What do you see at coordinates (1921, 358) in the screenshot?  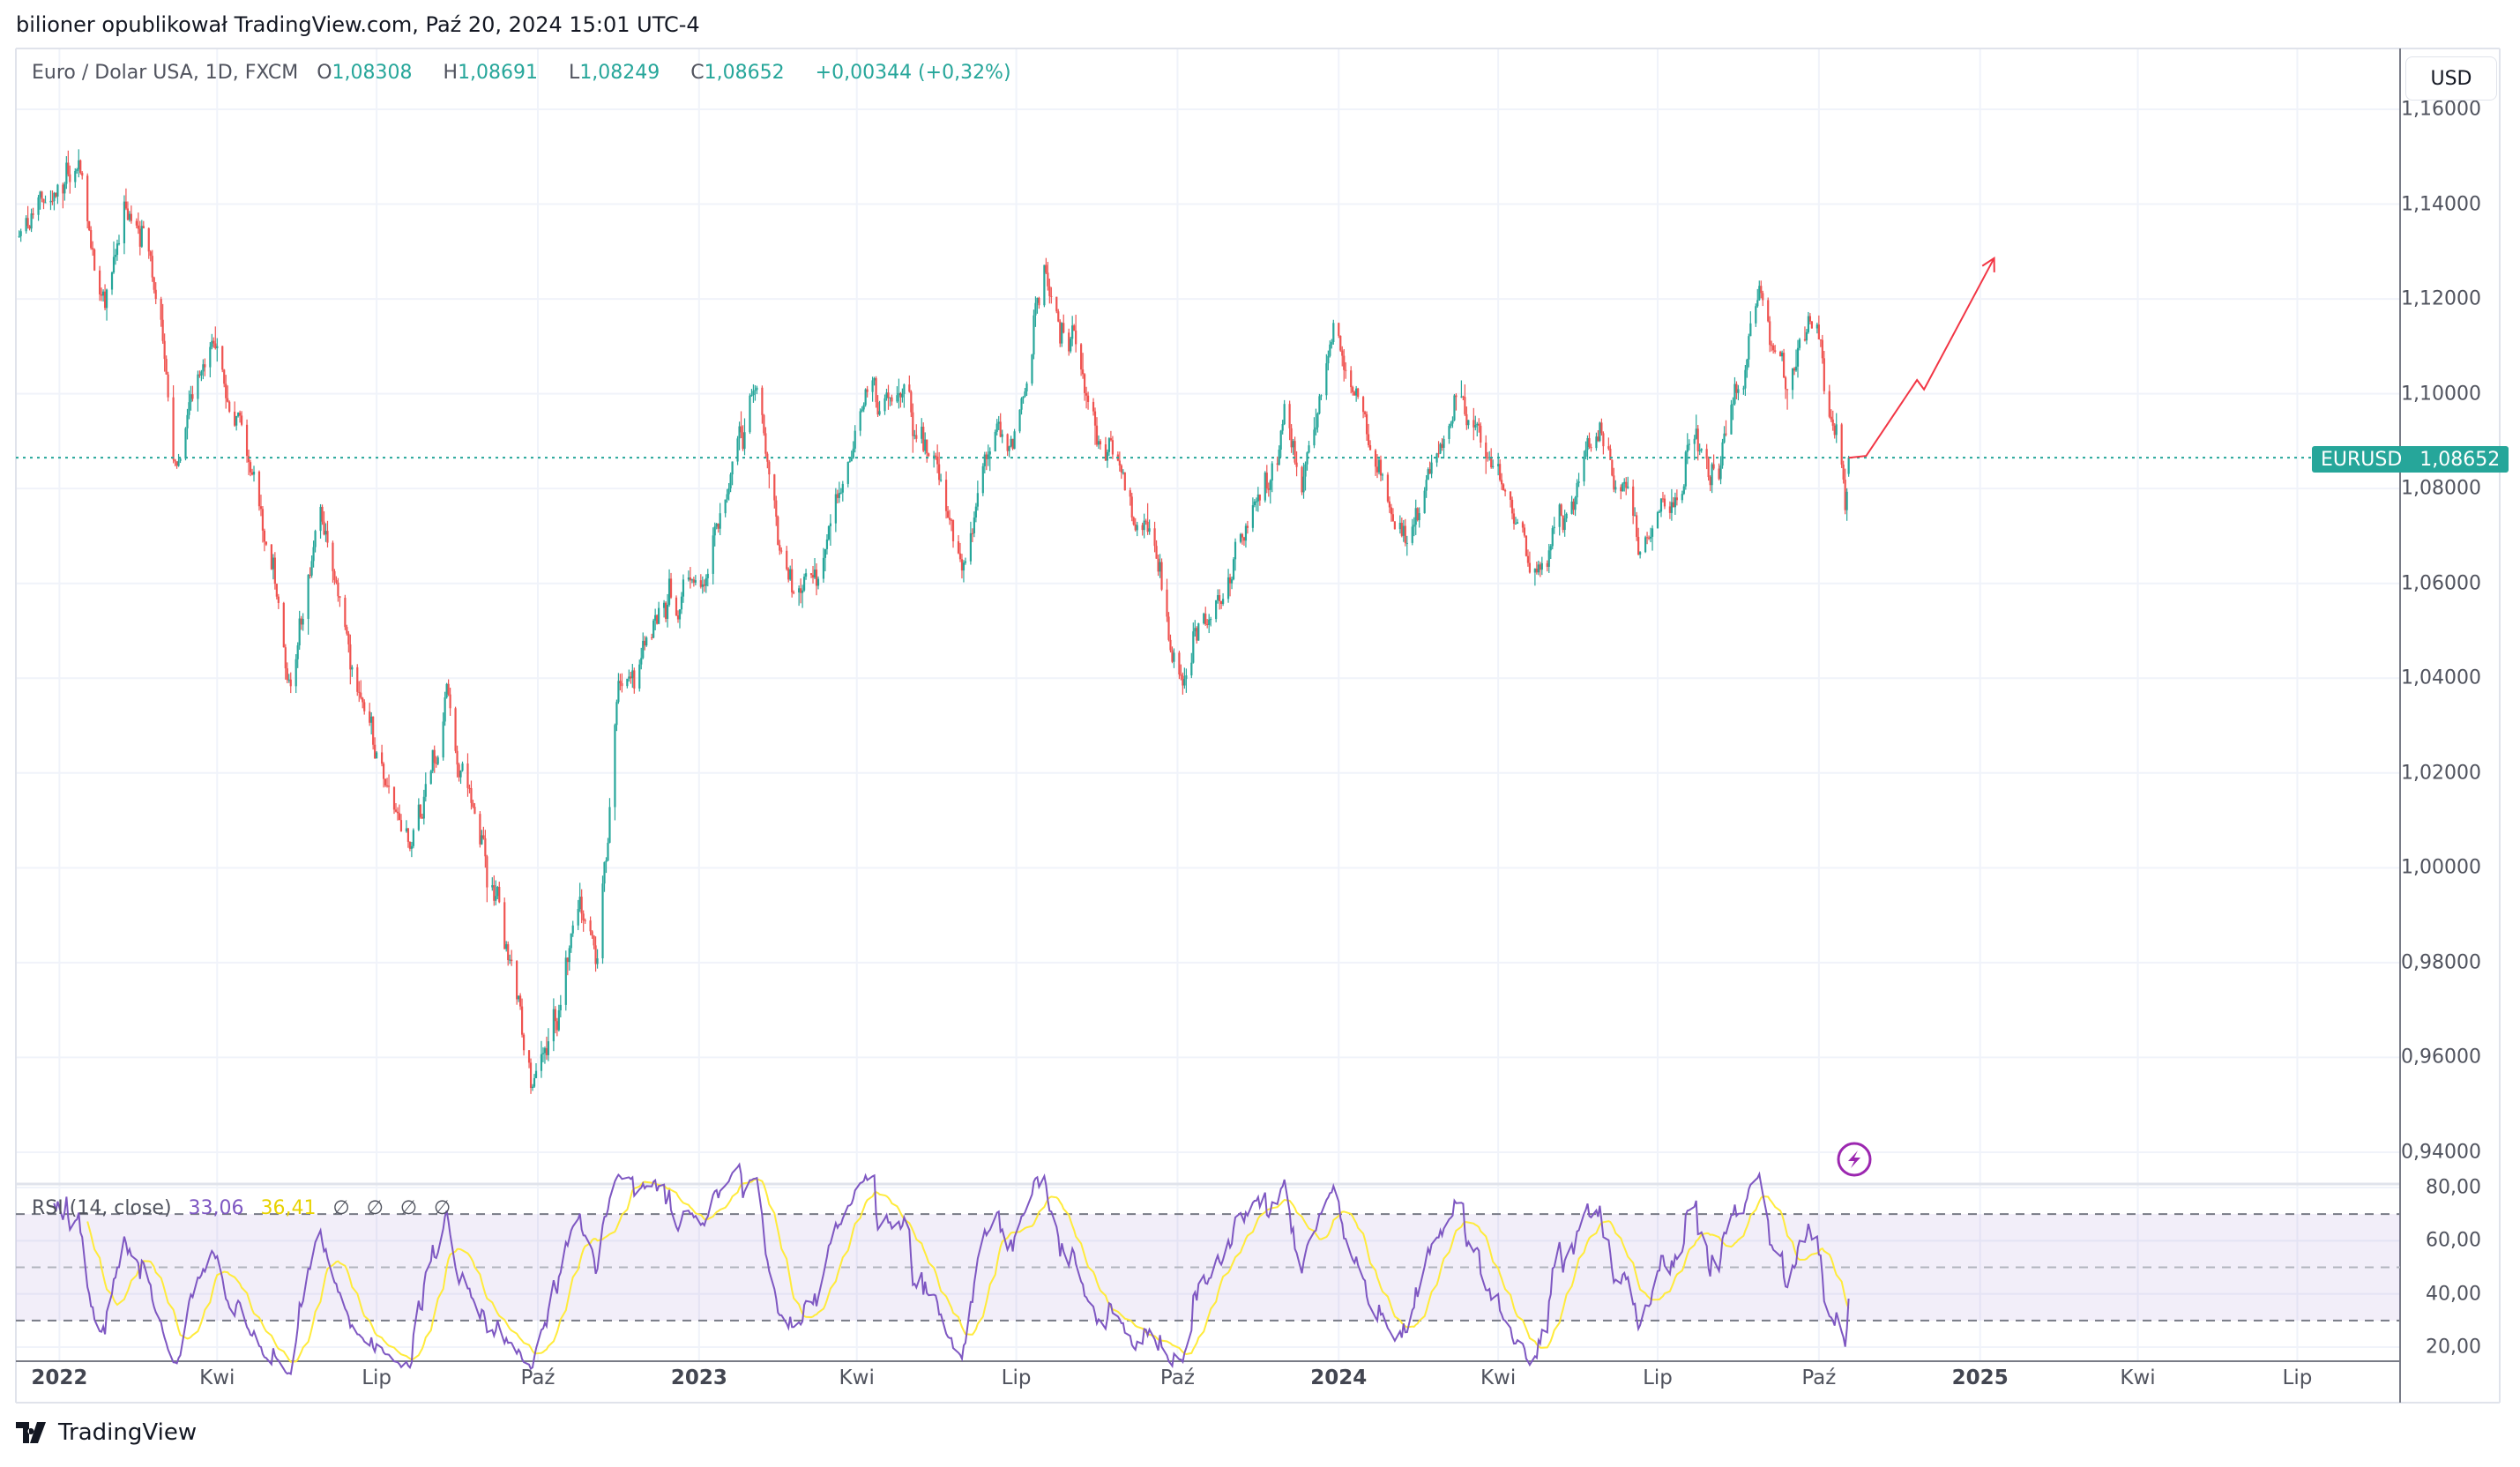 I see `projection-arrow` at bounding box center [1921, 358].